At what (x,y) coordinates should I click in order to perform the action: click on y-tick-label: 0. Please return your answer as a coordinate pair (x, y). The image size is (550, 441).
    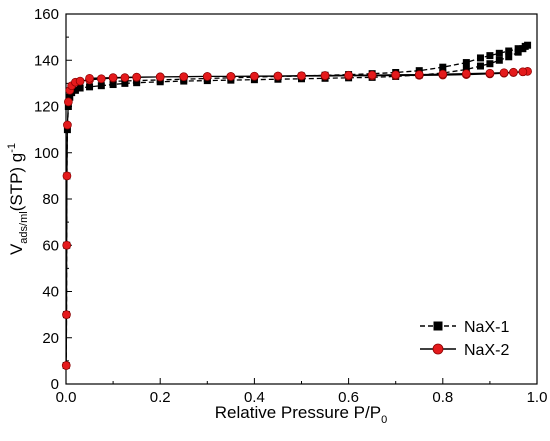
    Looking at the image, I should click on (55, 384).